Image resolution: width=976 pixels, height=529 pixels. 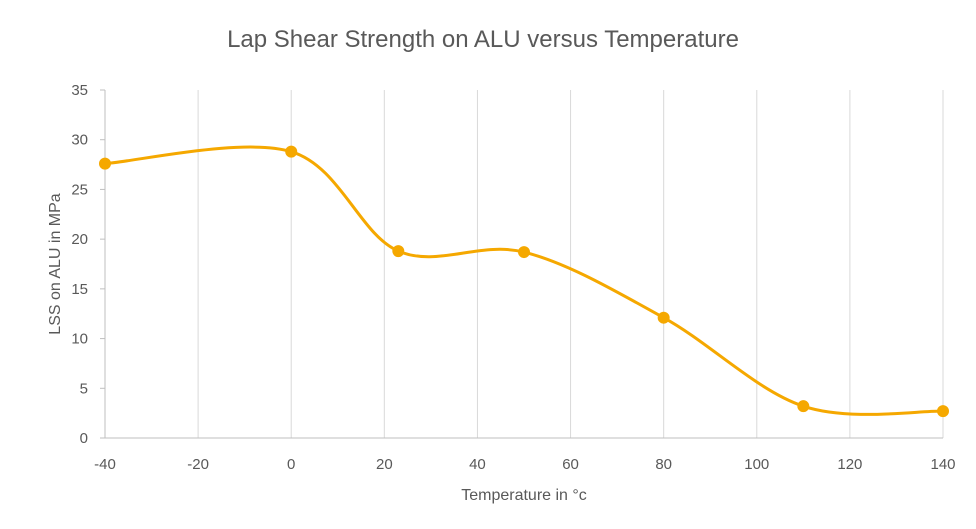 What do you see at coordinates (79, 339) in the screenshot?
I see `y-tick-label: 10` at bounding box center [79, 339].